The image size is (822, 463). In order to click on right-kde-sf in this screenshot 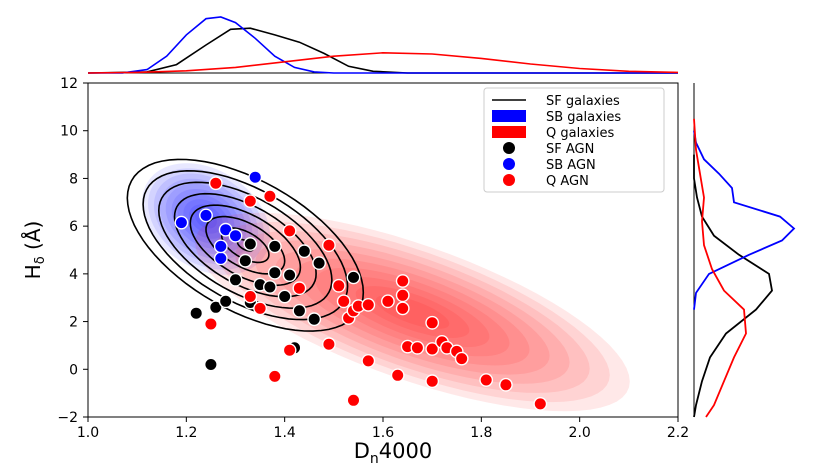, I will do `click(733, 286)`.